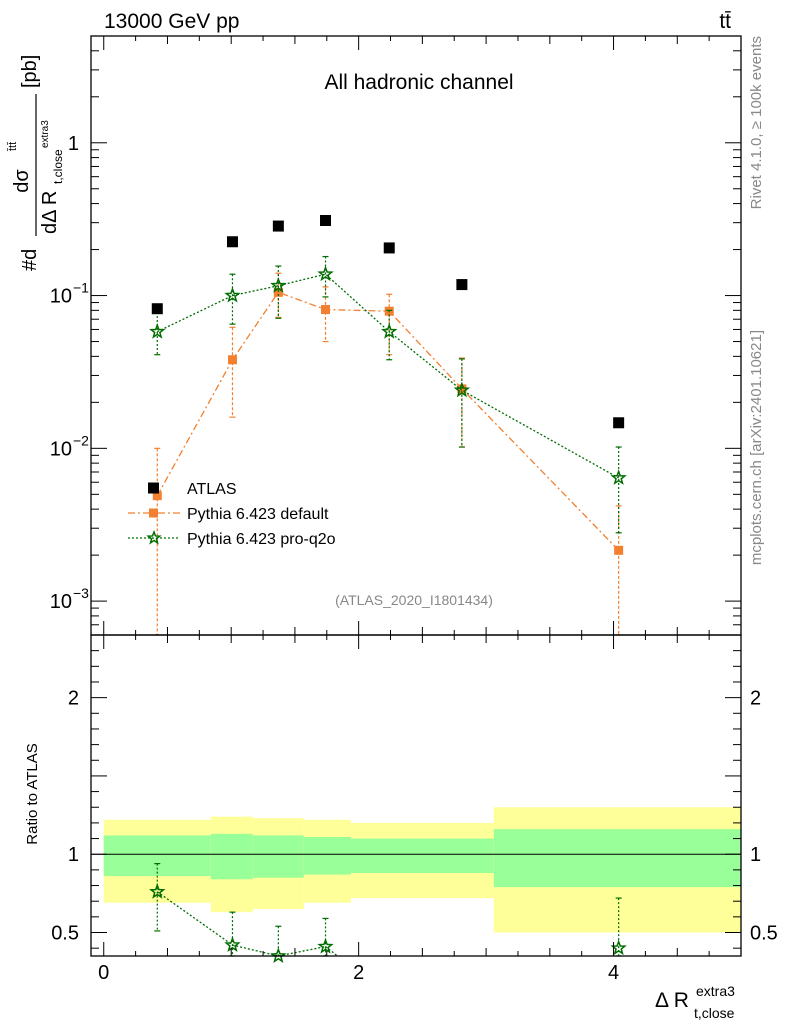  What do you see at coordinates (153, 488) in the screenshot?
I see `legend-atlas-marker` at bounding box center [153, 488].